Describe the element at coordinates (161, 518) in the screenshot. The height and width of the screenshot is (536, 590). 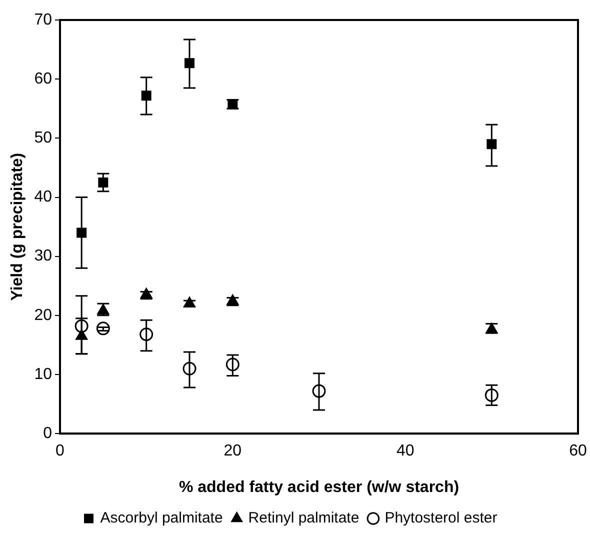
I see `legend-label: Ascorbyl palmitate` at that location.